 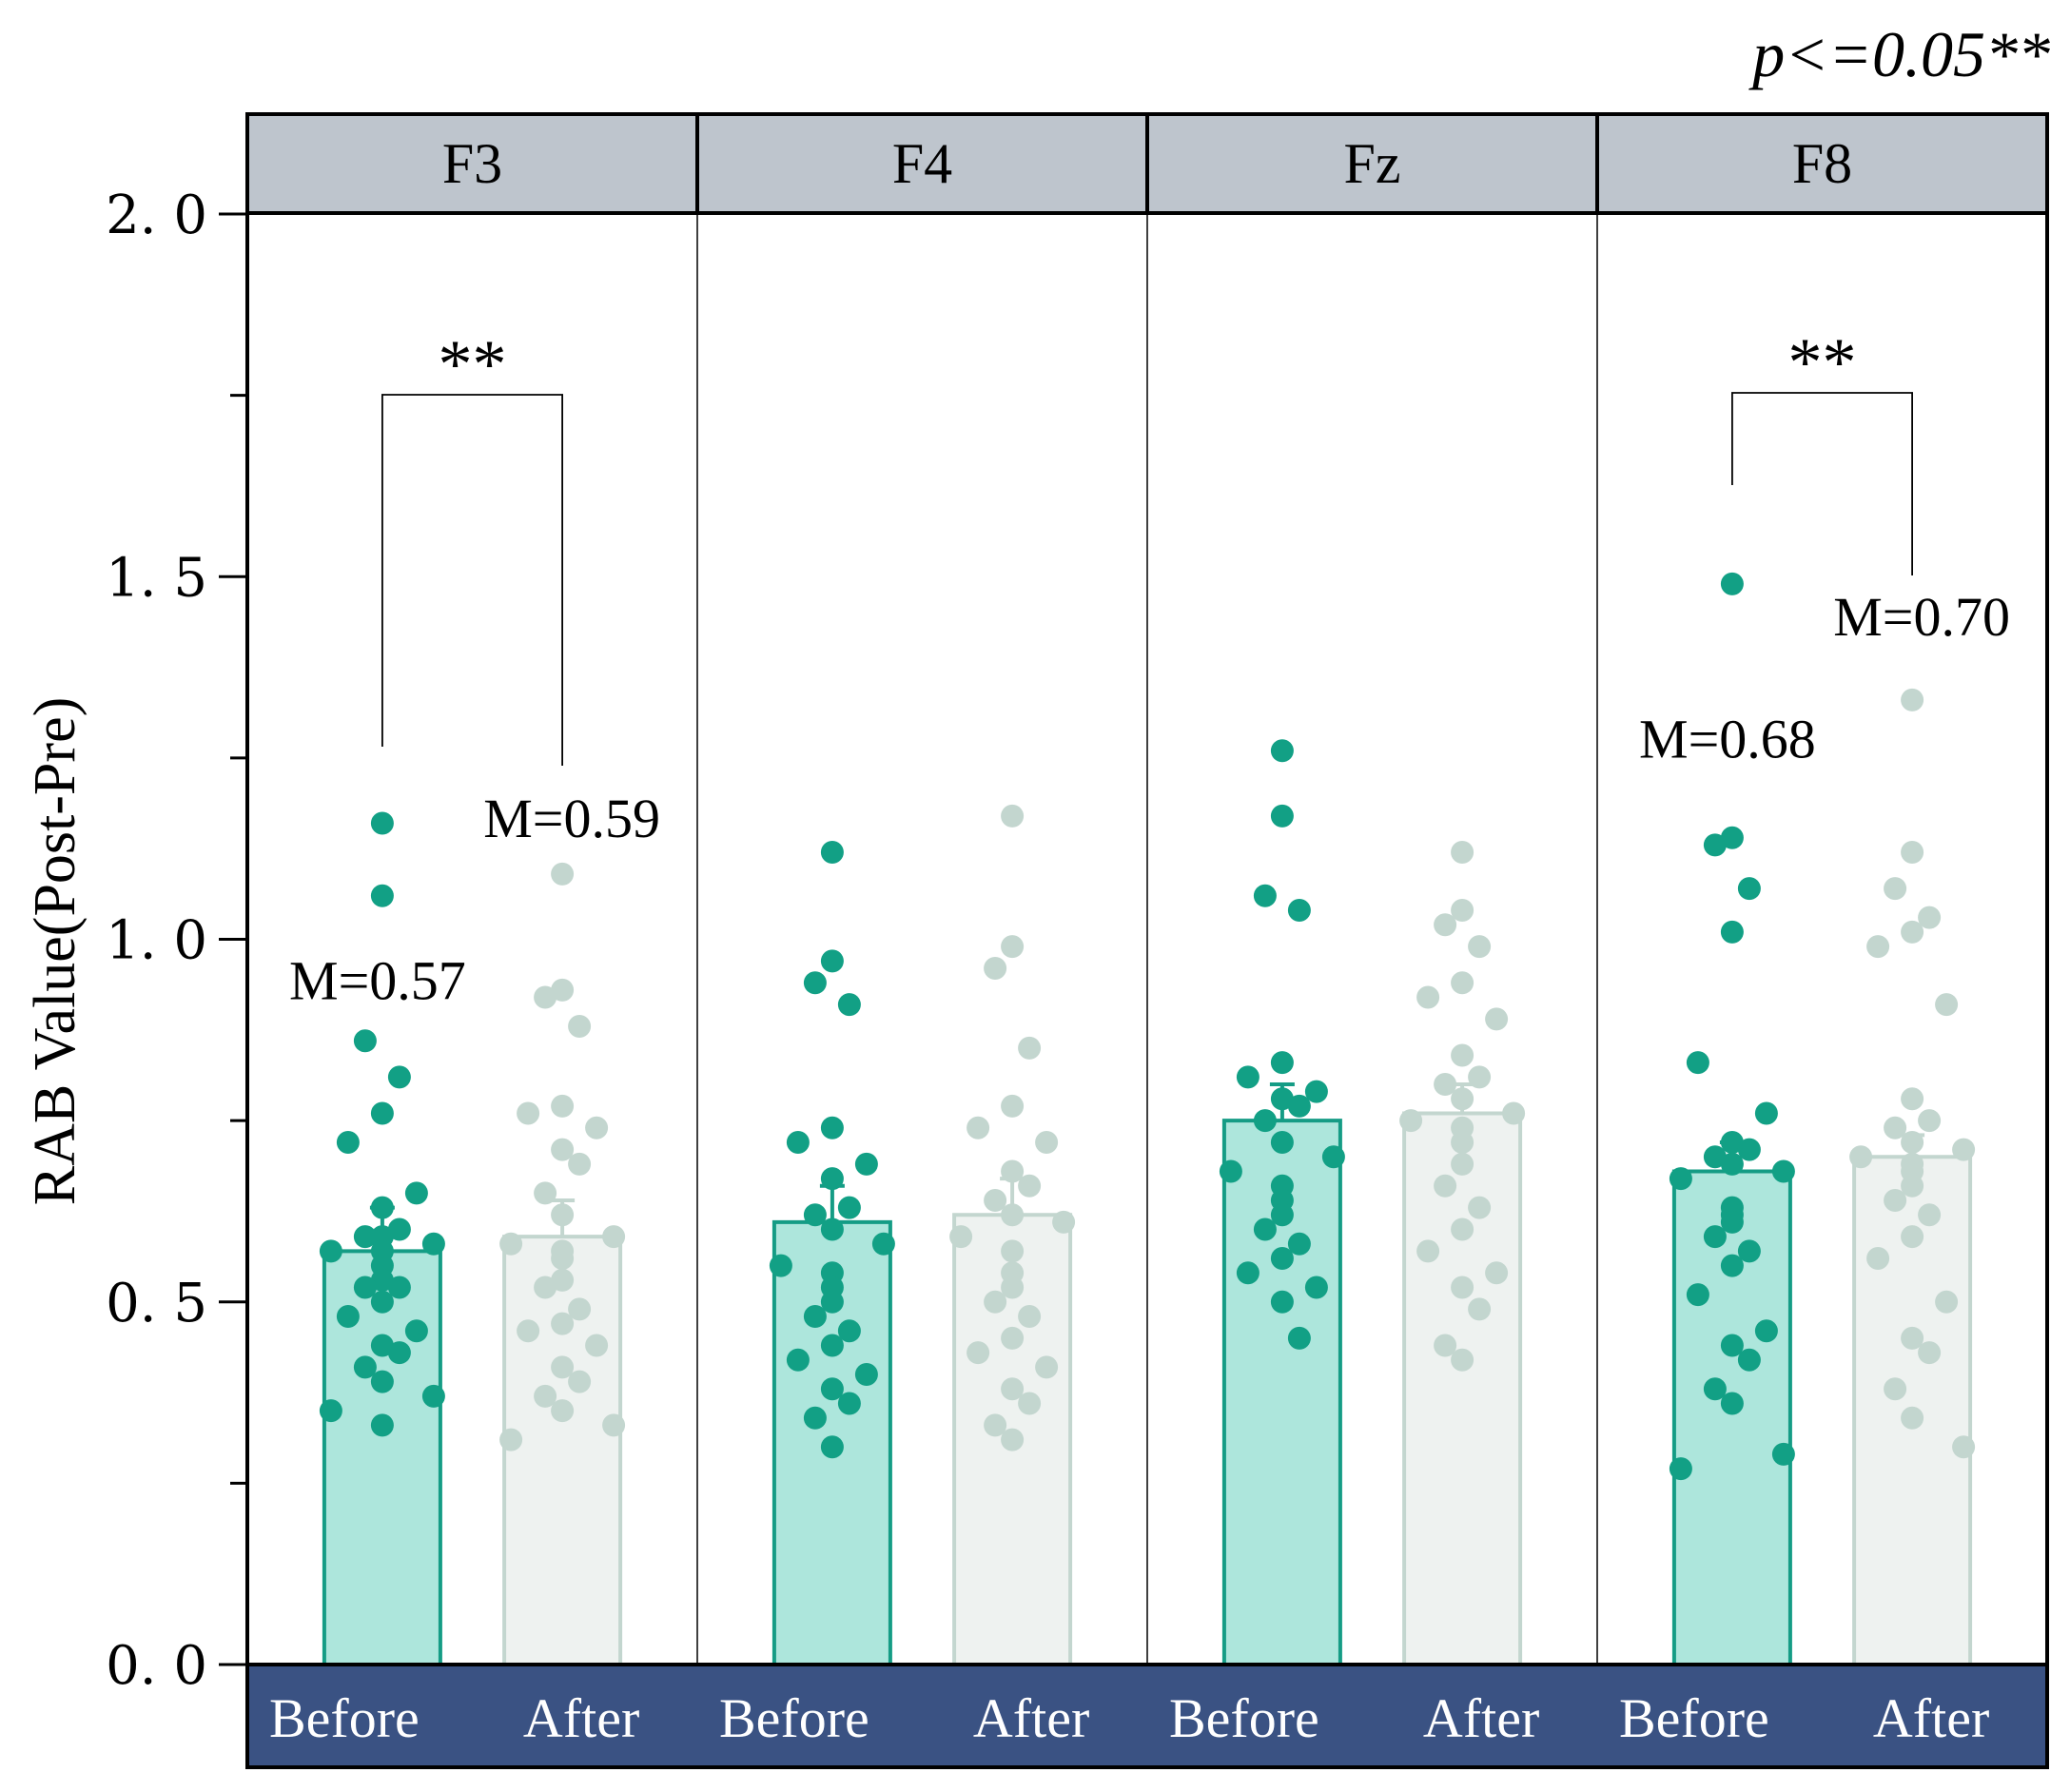 I want to click on y-tick-label: 1. 5, so click(x=156, y=578).